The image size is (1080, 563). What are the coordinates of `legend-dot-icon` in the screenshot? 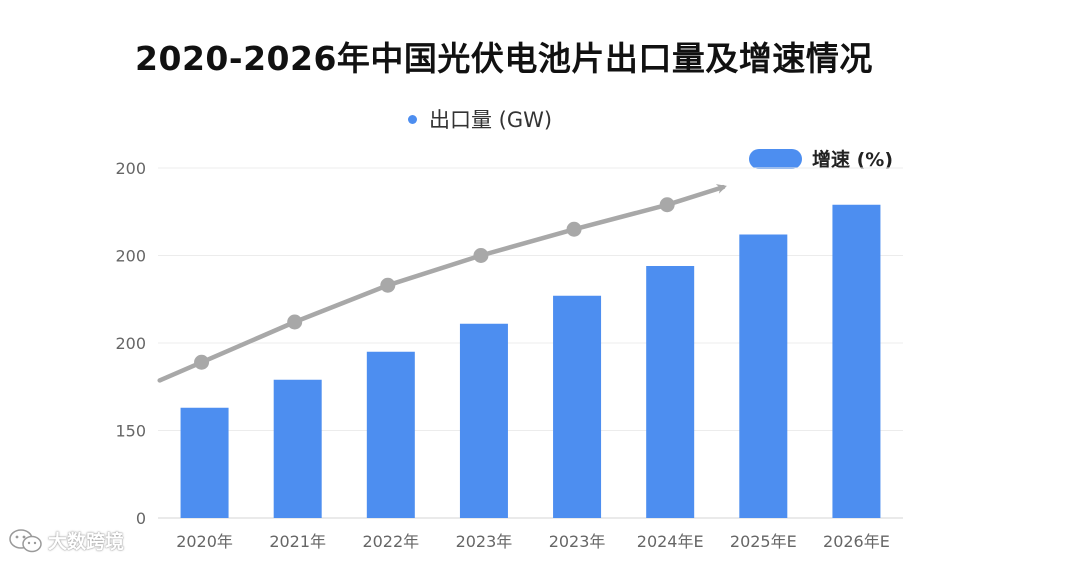 It's located at (412, 119).